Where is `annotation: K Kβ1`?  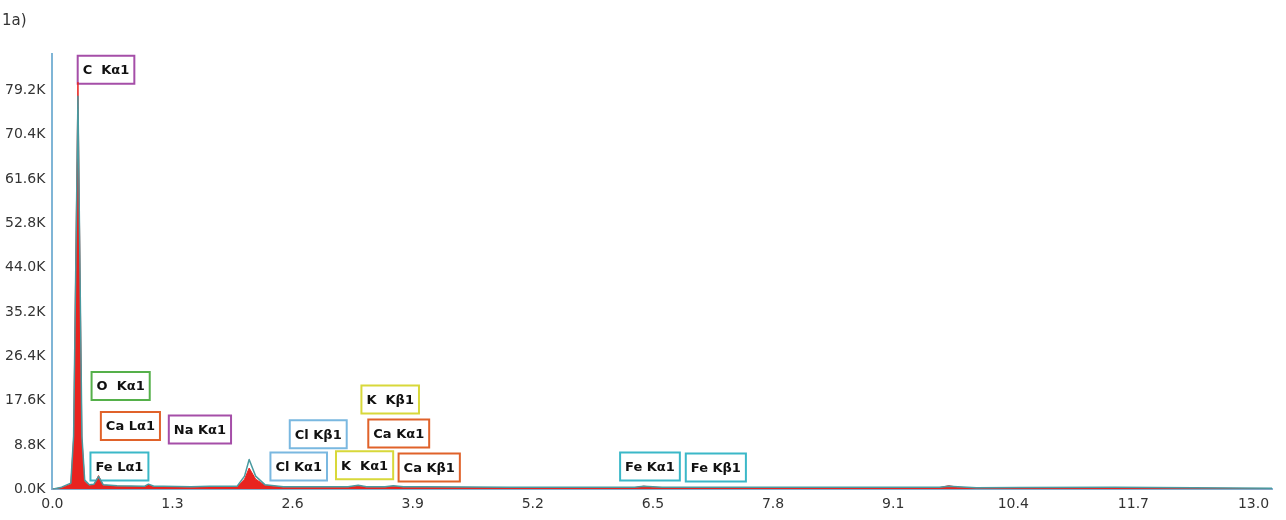
annotation: K Kβ1 is located at coordinates (390, 399).